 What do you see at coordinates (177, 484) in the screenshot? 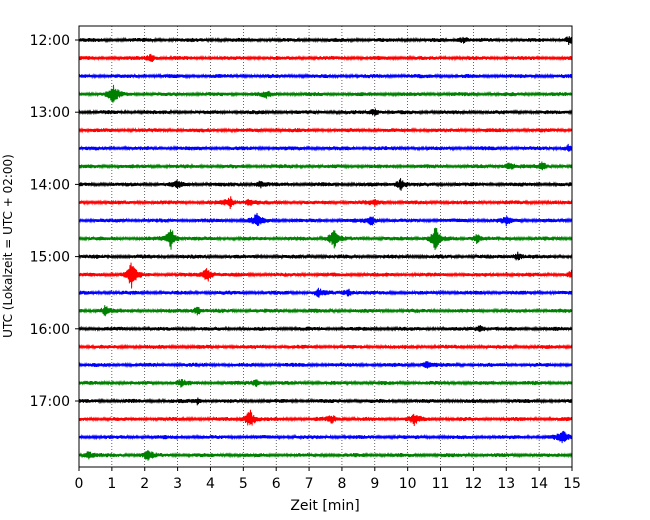
I see `x-tick-label: 3` at bounding box center [177, 484].